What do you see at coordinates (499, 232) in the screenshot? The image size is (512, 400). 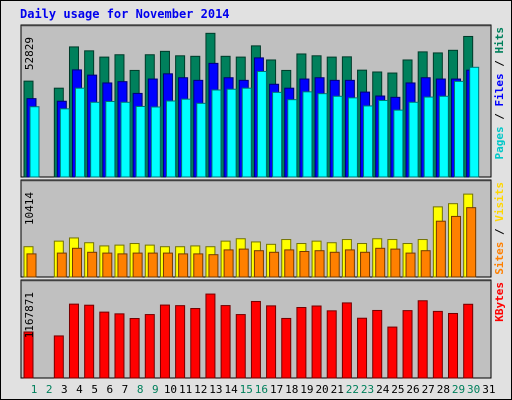 I see `legend-middle-part-1: /` at bounding box center [499, 232].